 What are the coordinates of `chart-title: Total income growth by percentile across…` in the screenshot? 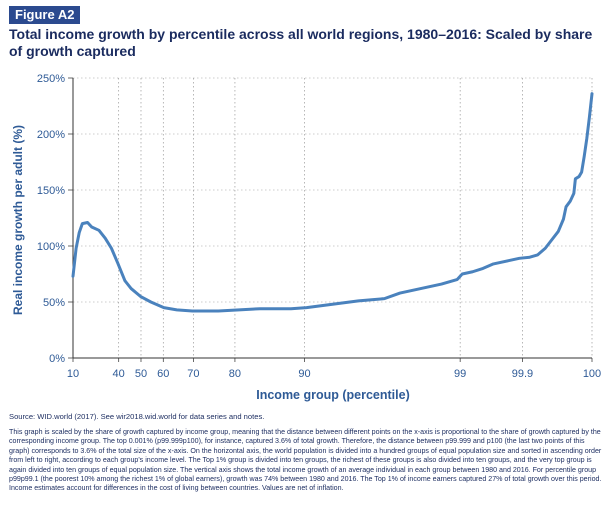 It's located at (301, 42).